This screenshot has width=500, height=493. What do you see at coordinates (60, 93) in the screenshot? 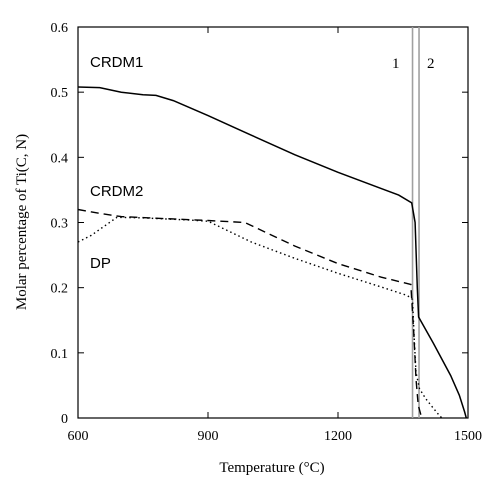
I see `y-tick-label: 0.5` at bounding box center [60, 93].